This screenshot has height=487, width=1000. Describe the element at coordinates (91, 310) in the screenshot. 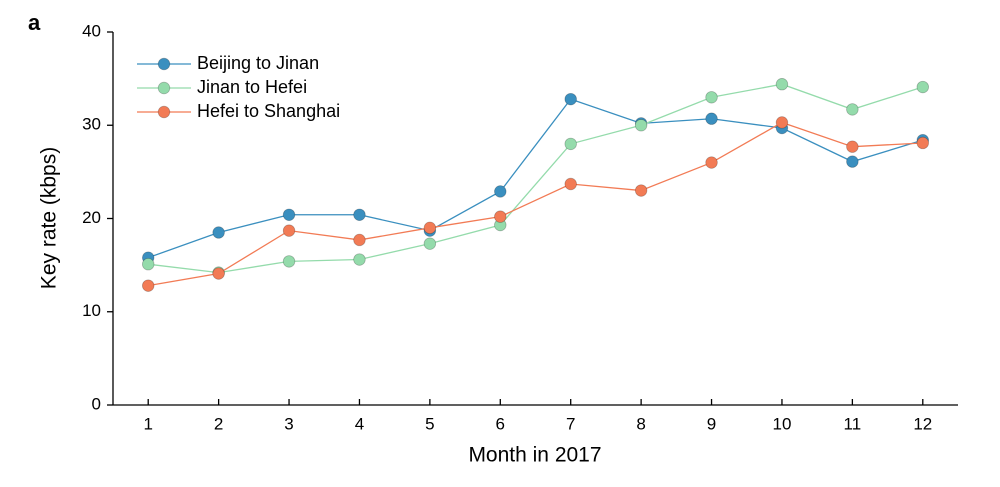

I see `y-tick-label: 10` at that location.